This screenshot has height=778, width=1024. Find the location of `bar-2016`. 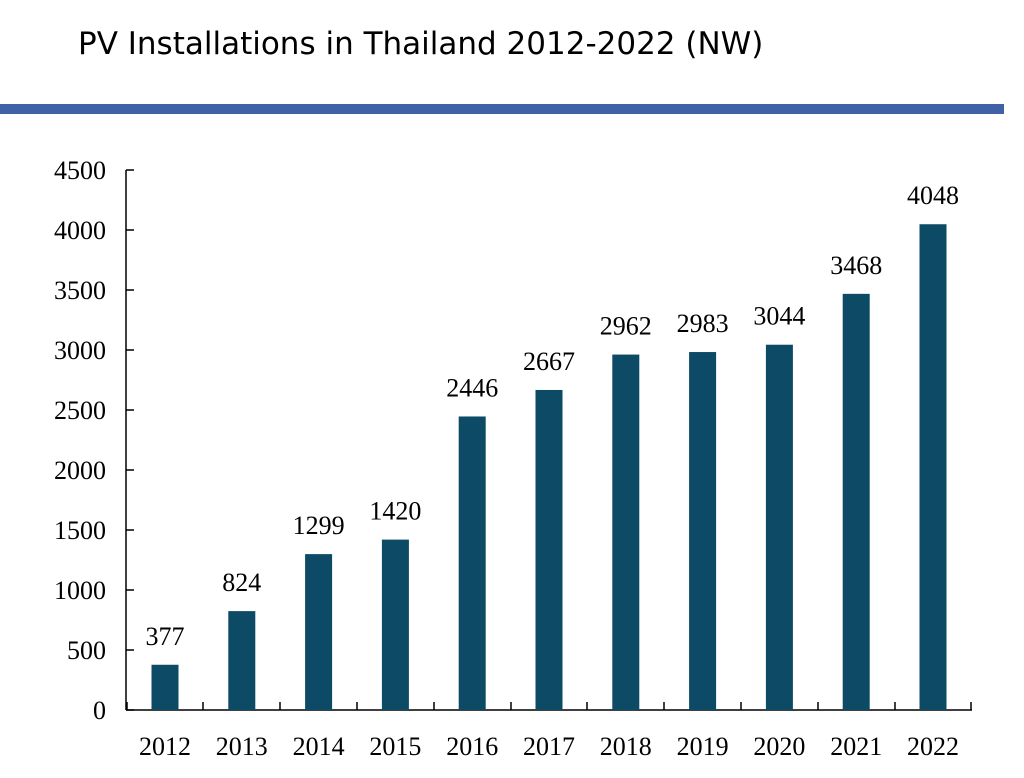

bar-2016 is located at coordinates (472, 563).